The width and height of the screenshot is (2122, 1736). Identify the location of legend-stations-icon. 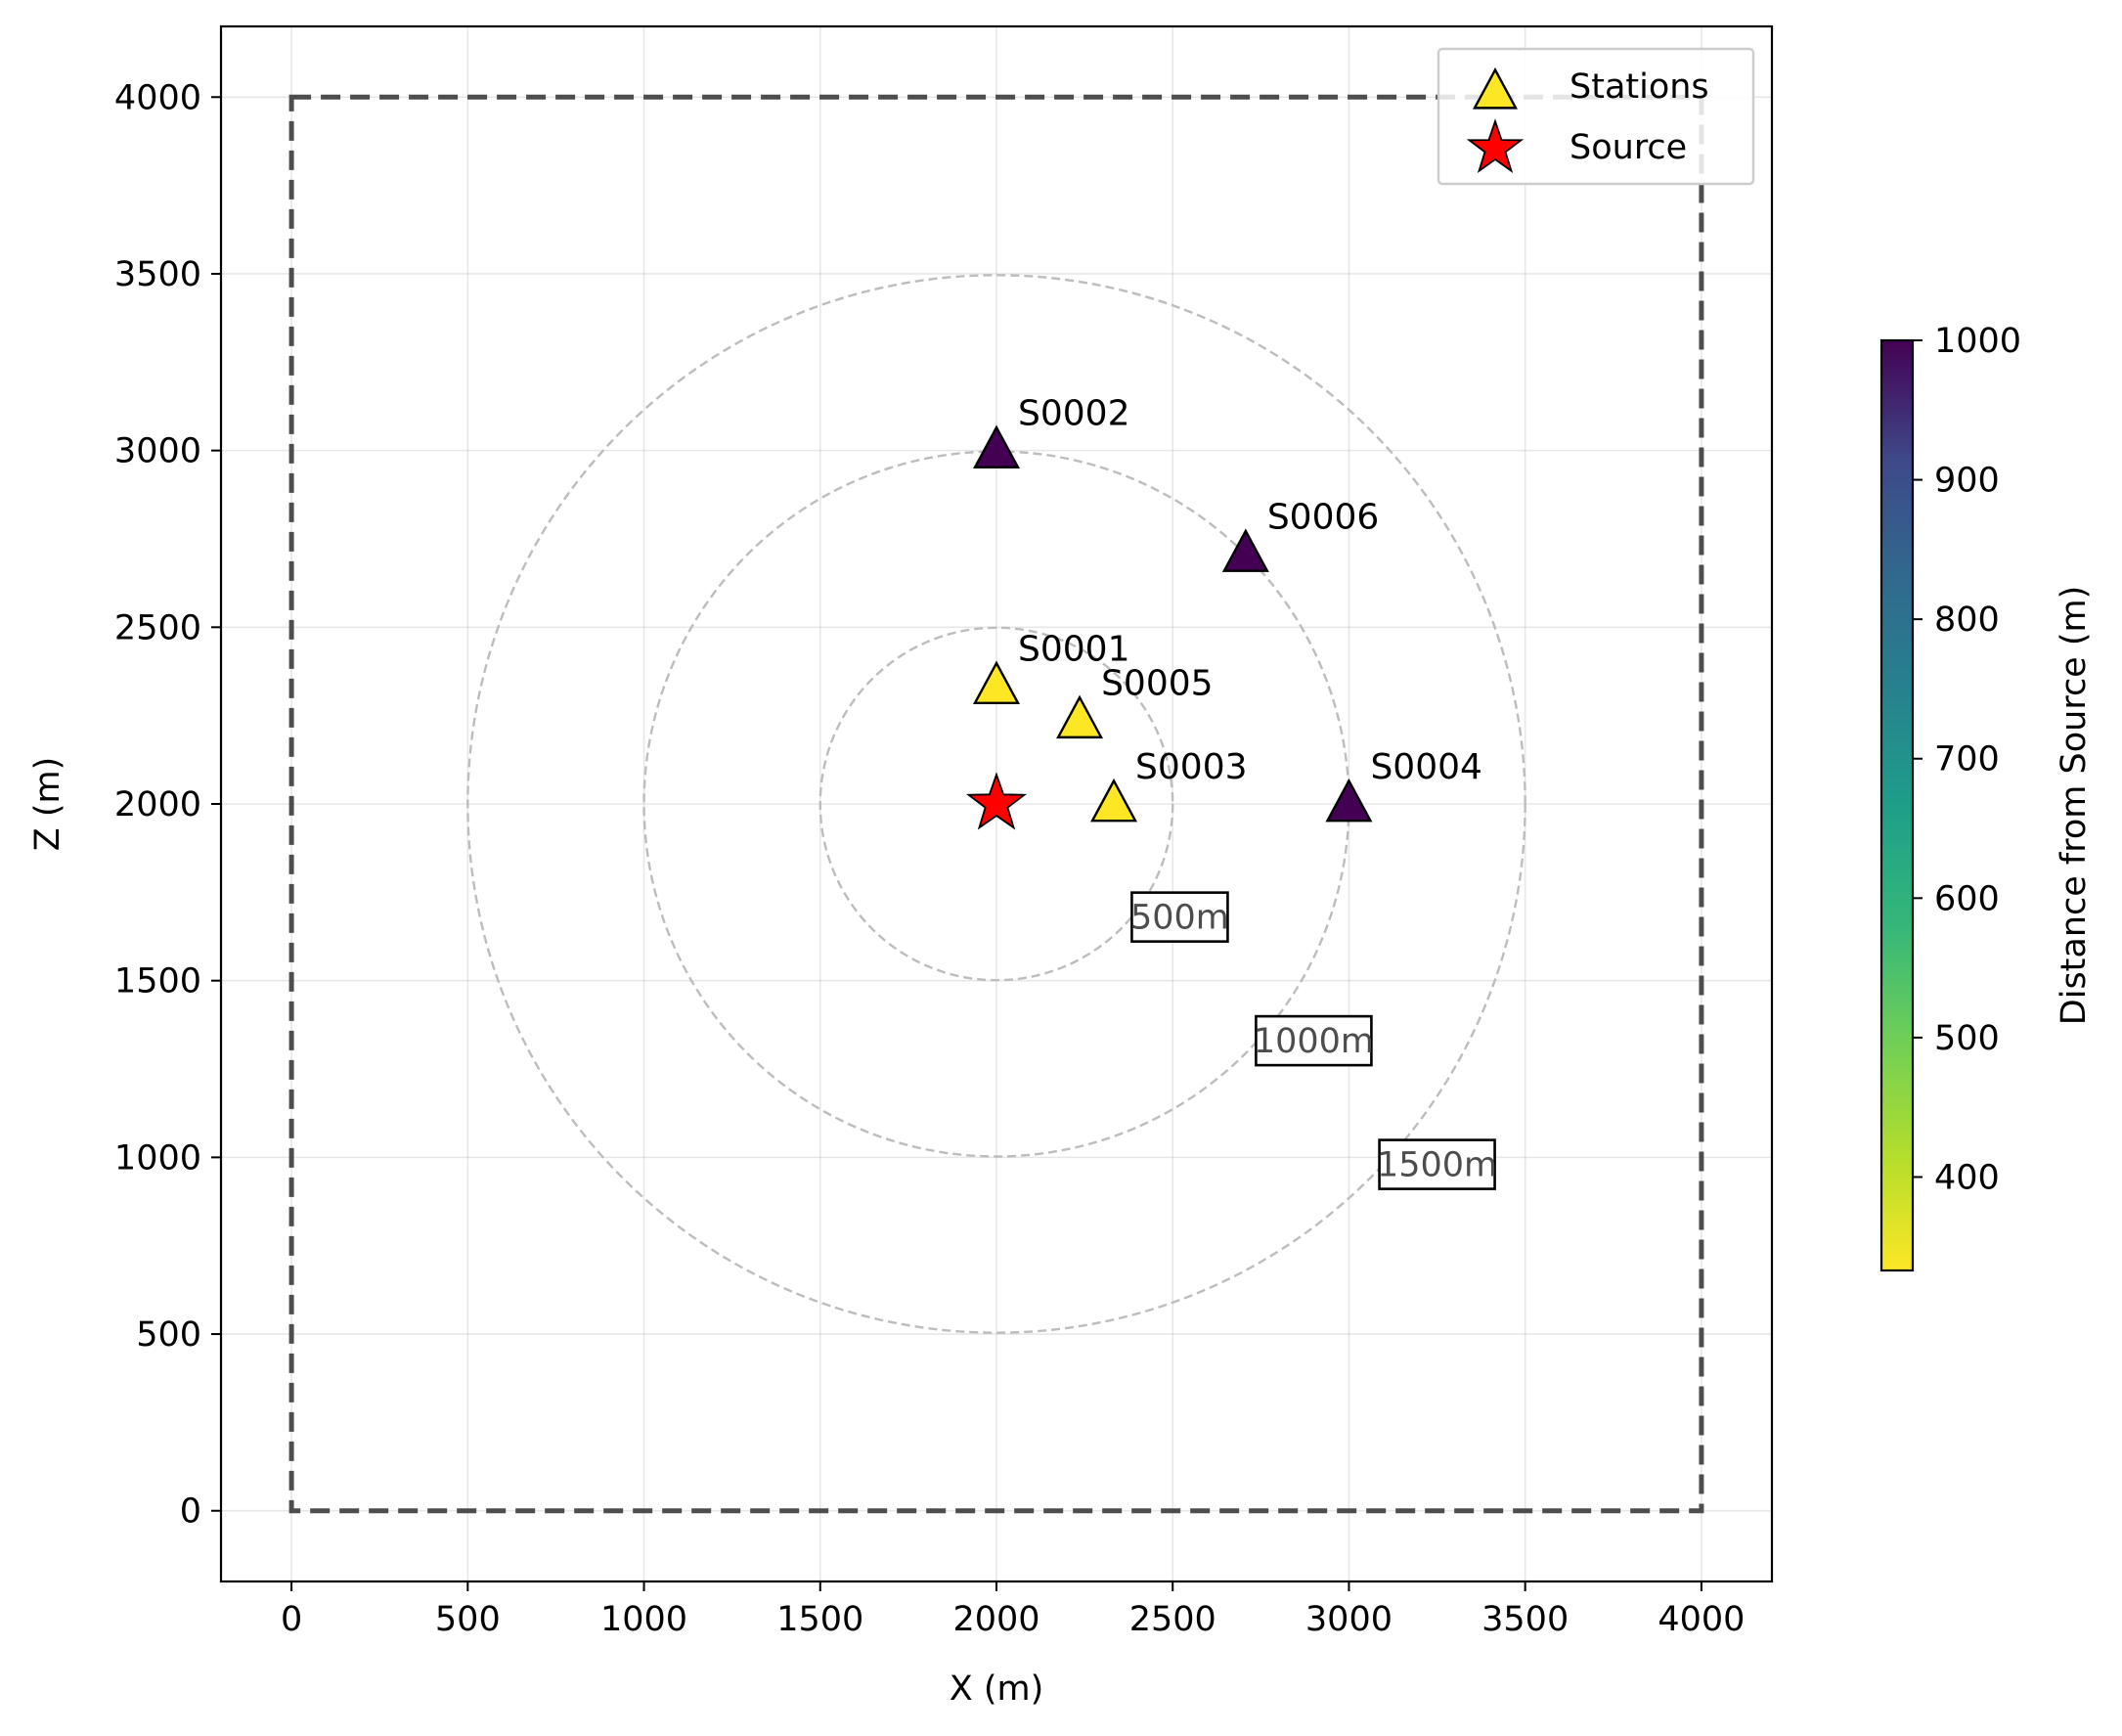
(1496, 88).